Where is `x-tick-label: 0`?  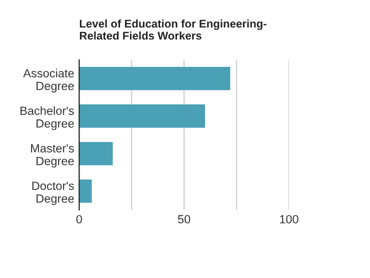
x-tick-label: 0 is located at coordinates (79, 219).